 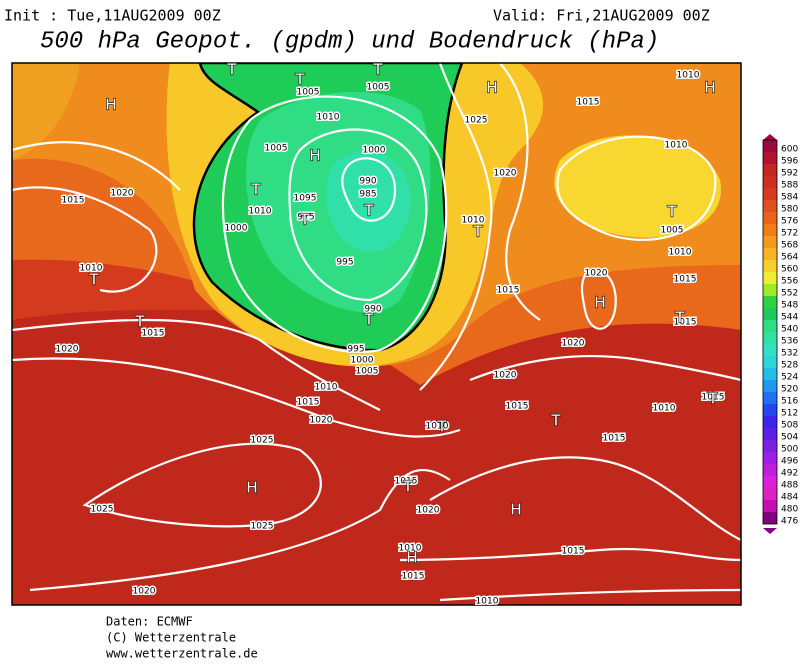 What do you see at coordinates (789, 342) in the screenshot?
I see `colorbar-label: 536` at bounding box center [789, 342].